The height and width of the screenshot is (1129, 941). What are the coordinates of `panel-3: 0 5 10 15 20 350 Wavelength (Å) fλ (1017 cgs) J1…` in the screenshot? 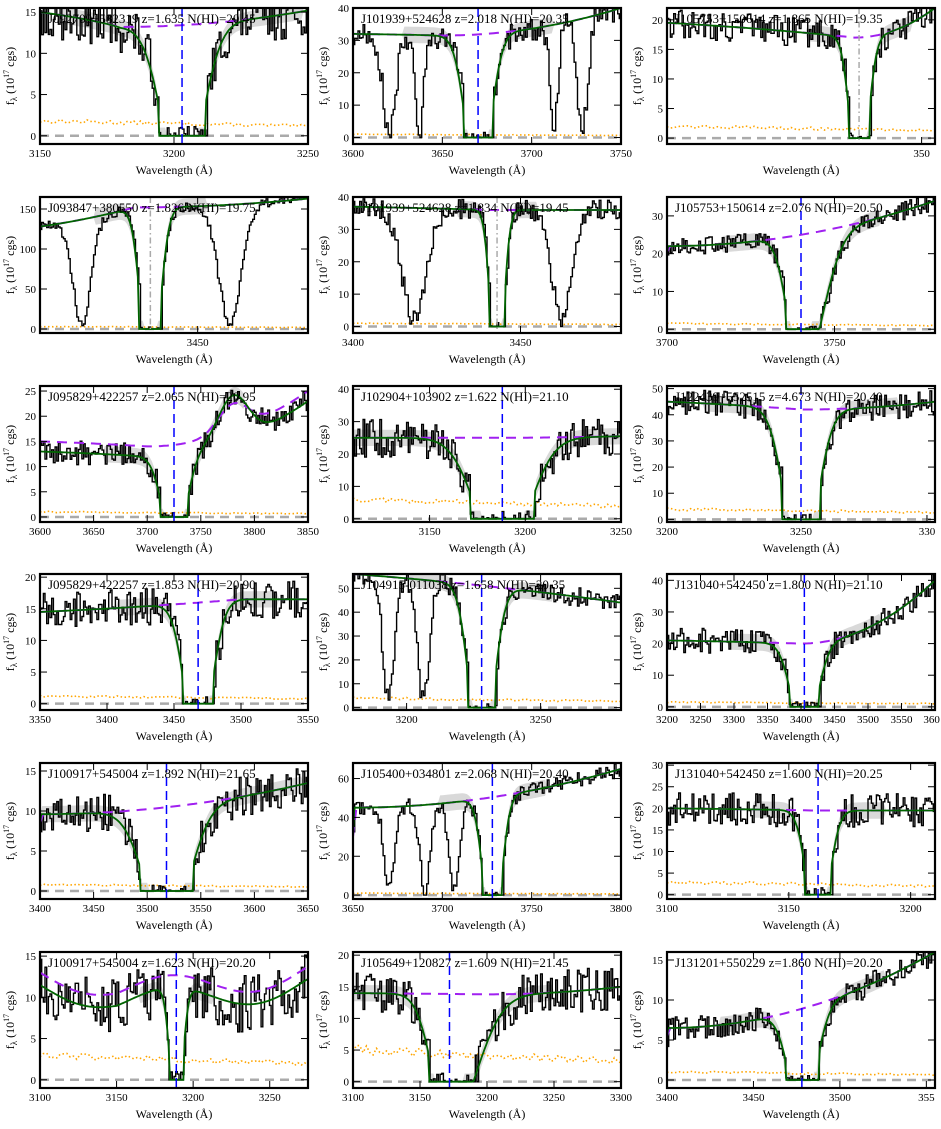 It's located at (783, 91).